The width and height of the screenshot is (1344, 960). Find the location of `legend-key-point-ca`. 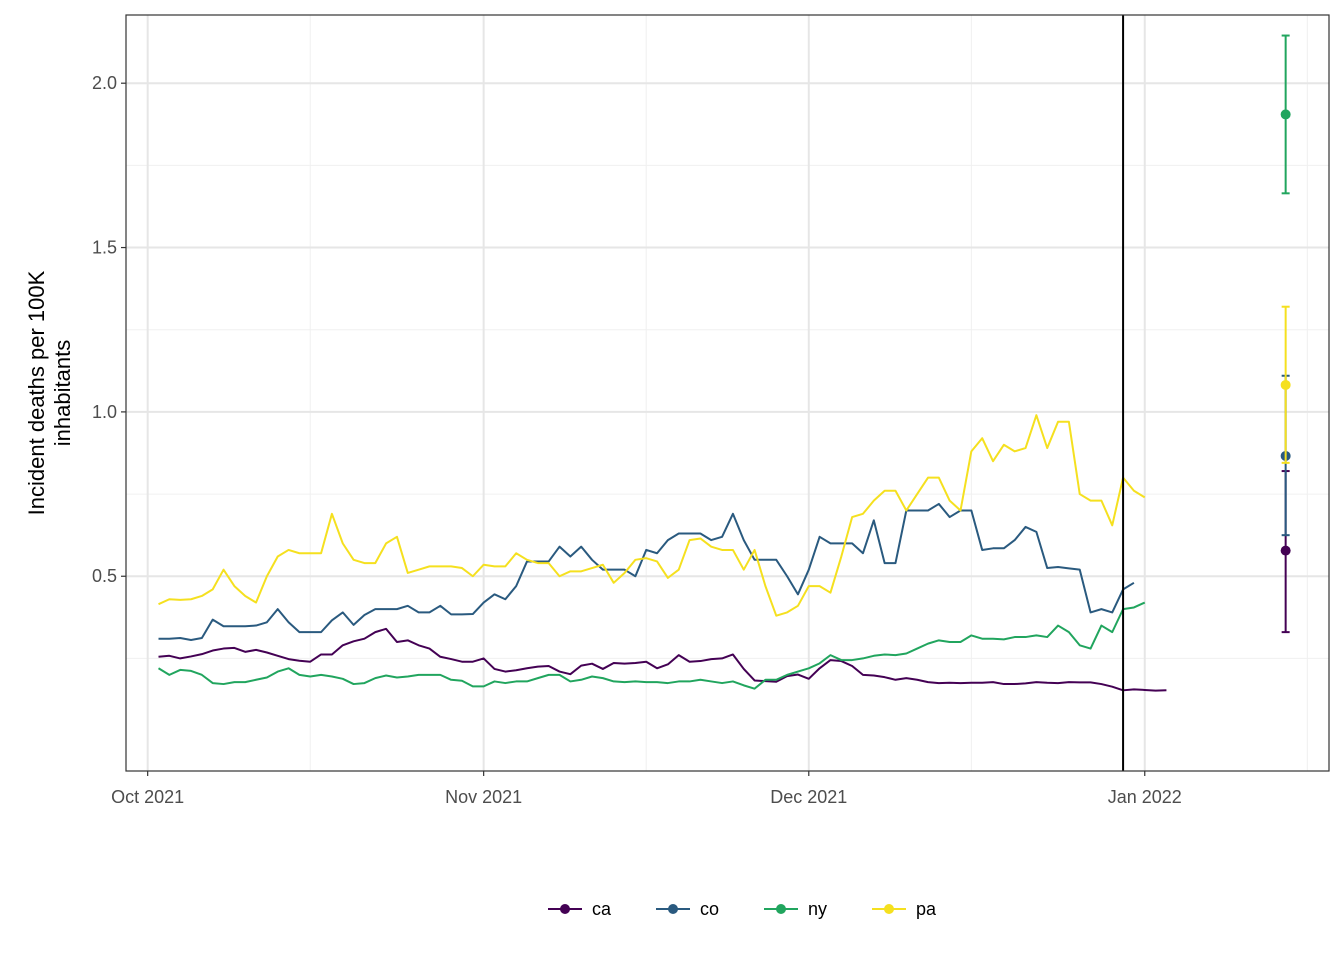

legend-key-point-ca is located at coordinates (565, 909).